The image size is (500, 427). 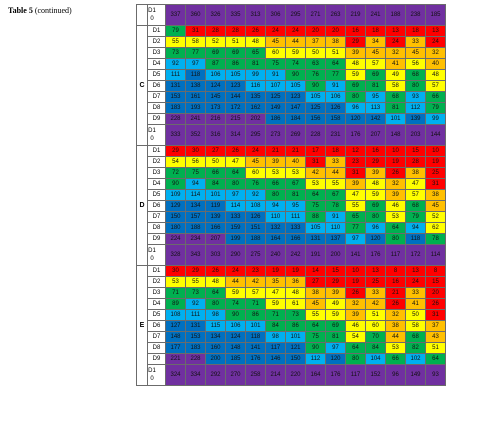 I want to click on value-cell: 214, so click(x=275, y=375).